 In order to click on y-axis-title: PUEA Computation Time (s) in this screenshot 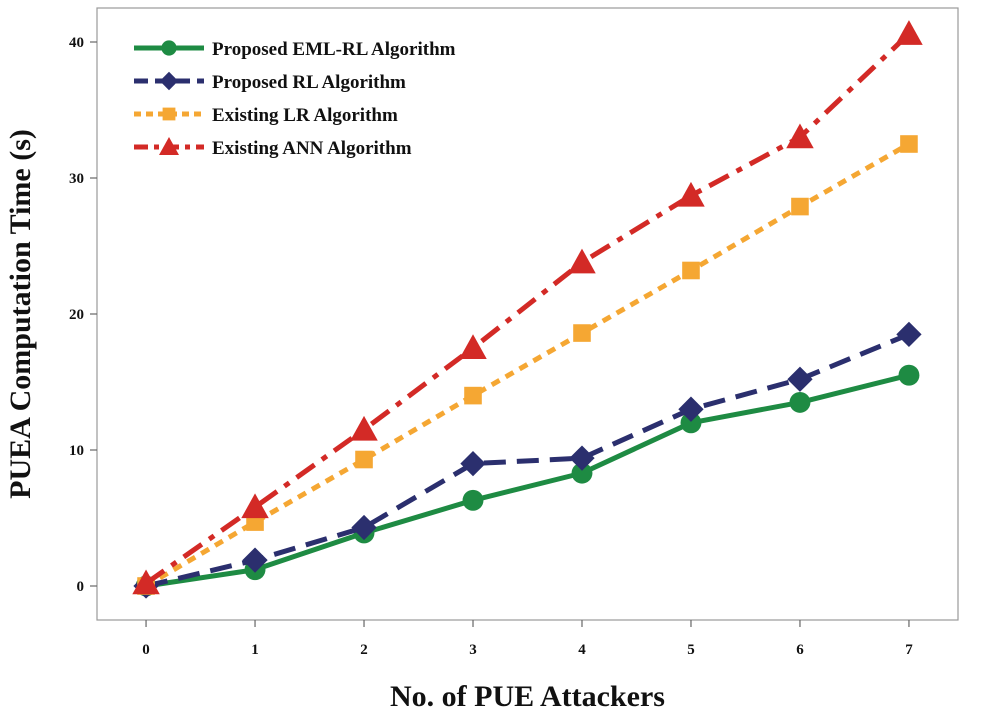, I will do `click(20, 314)`.